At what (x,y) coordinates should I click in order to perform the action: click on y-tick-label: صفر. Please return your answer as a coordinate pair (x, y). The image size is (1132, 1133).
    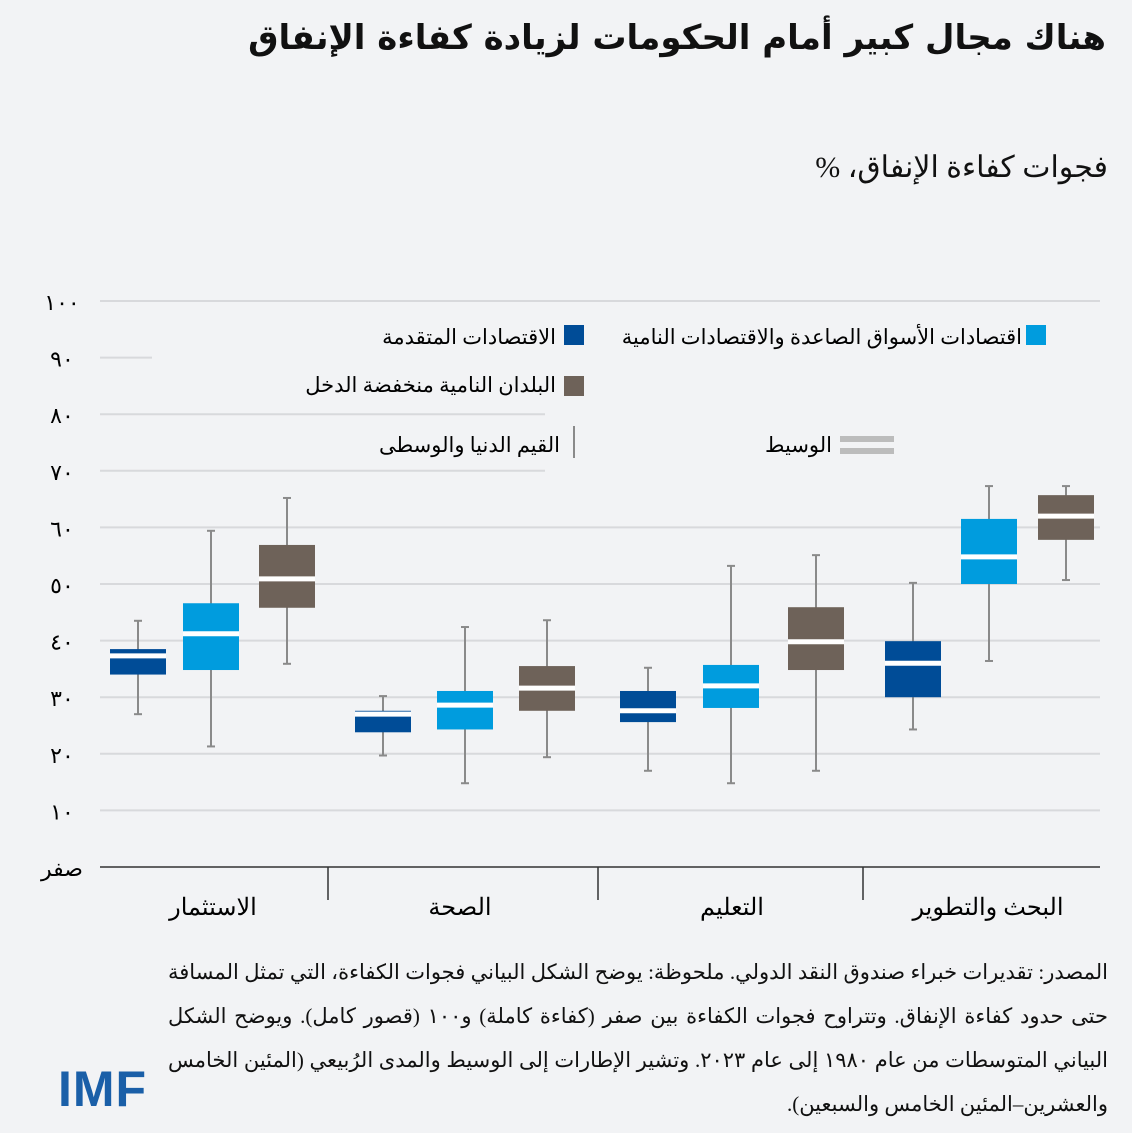
    Looking at the image, I should click on (61, 869).